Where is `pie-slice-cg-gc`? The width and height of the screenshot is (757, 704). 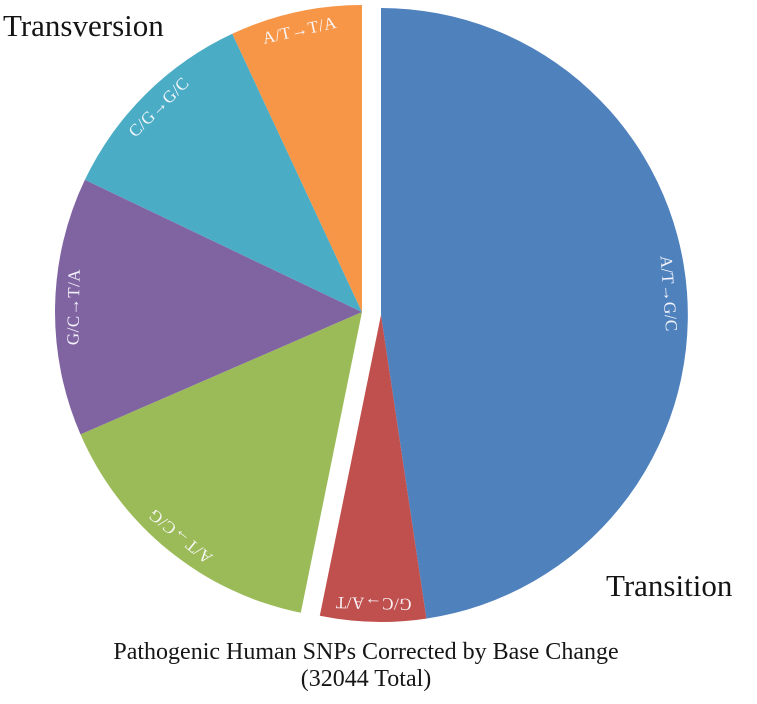 pie-slice-cg-gc is located at coordinates (223, 173).